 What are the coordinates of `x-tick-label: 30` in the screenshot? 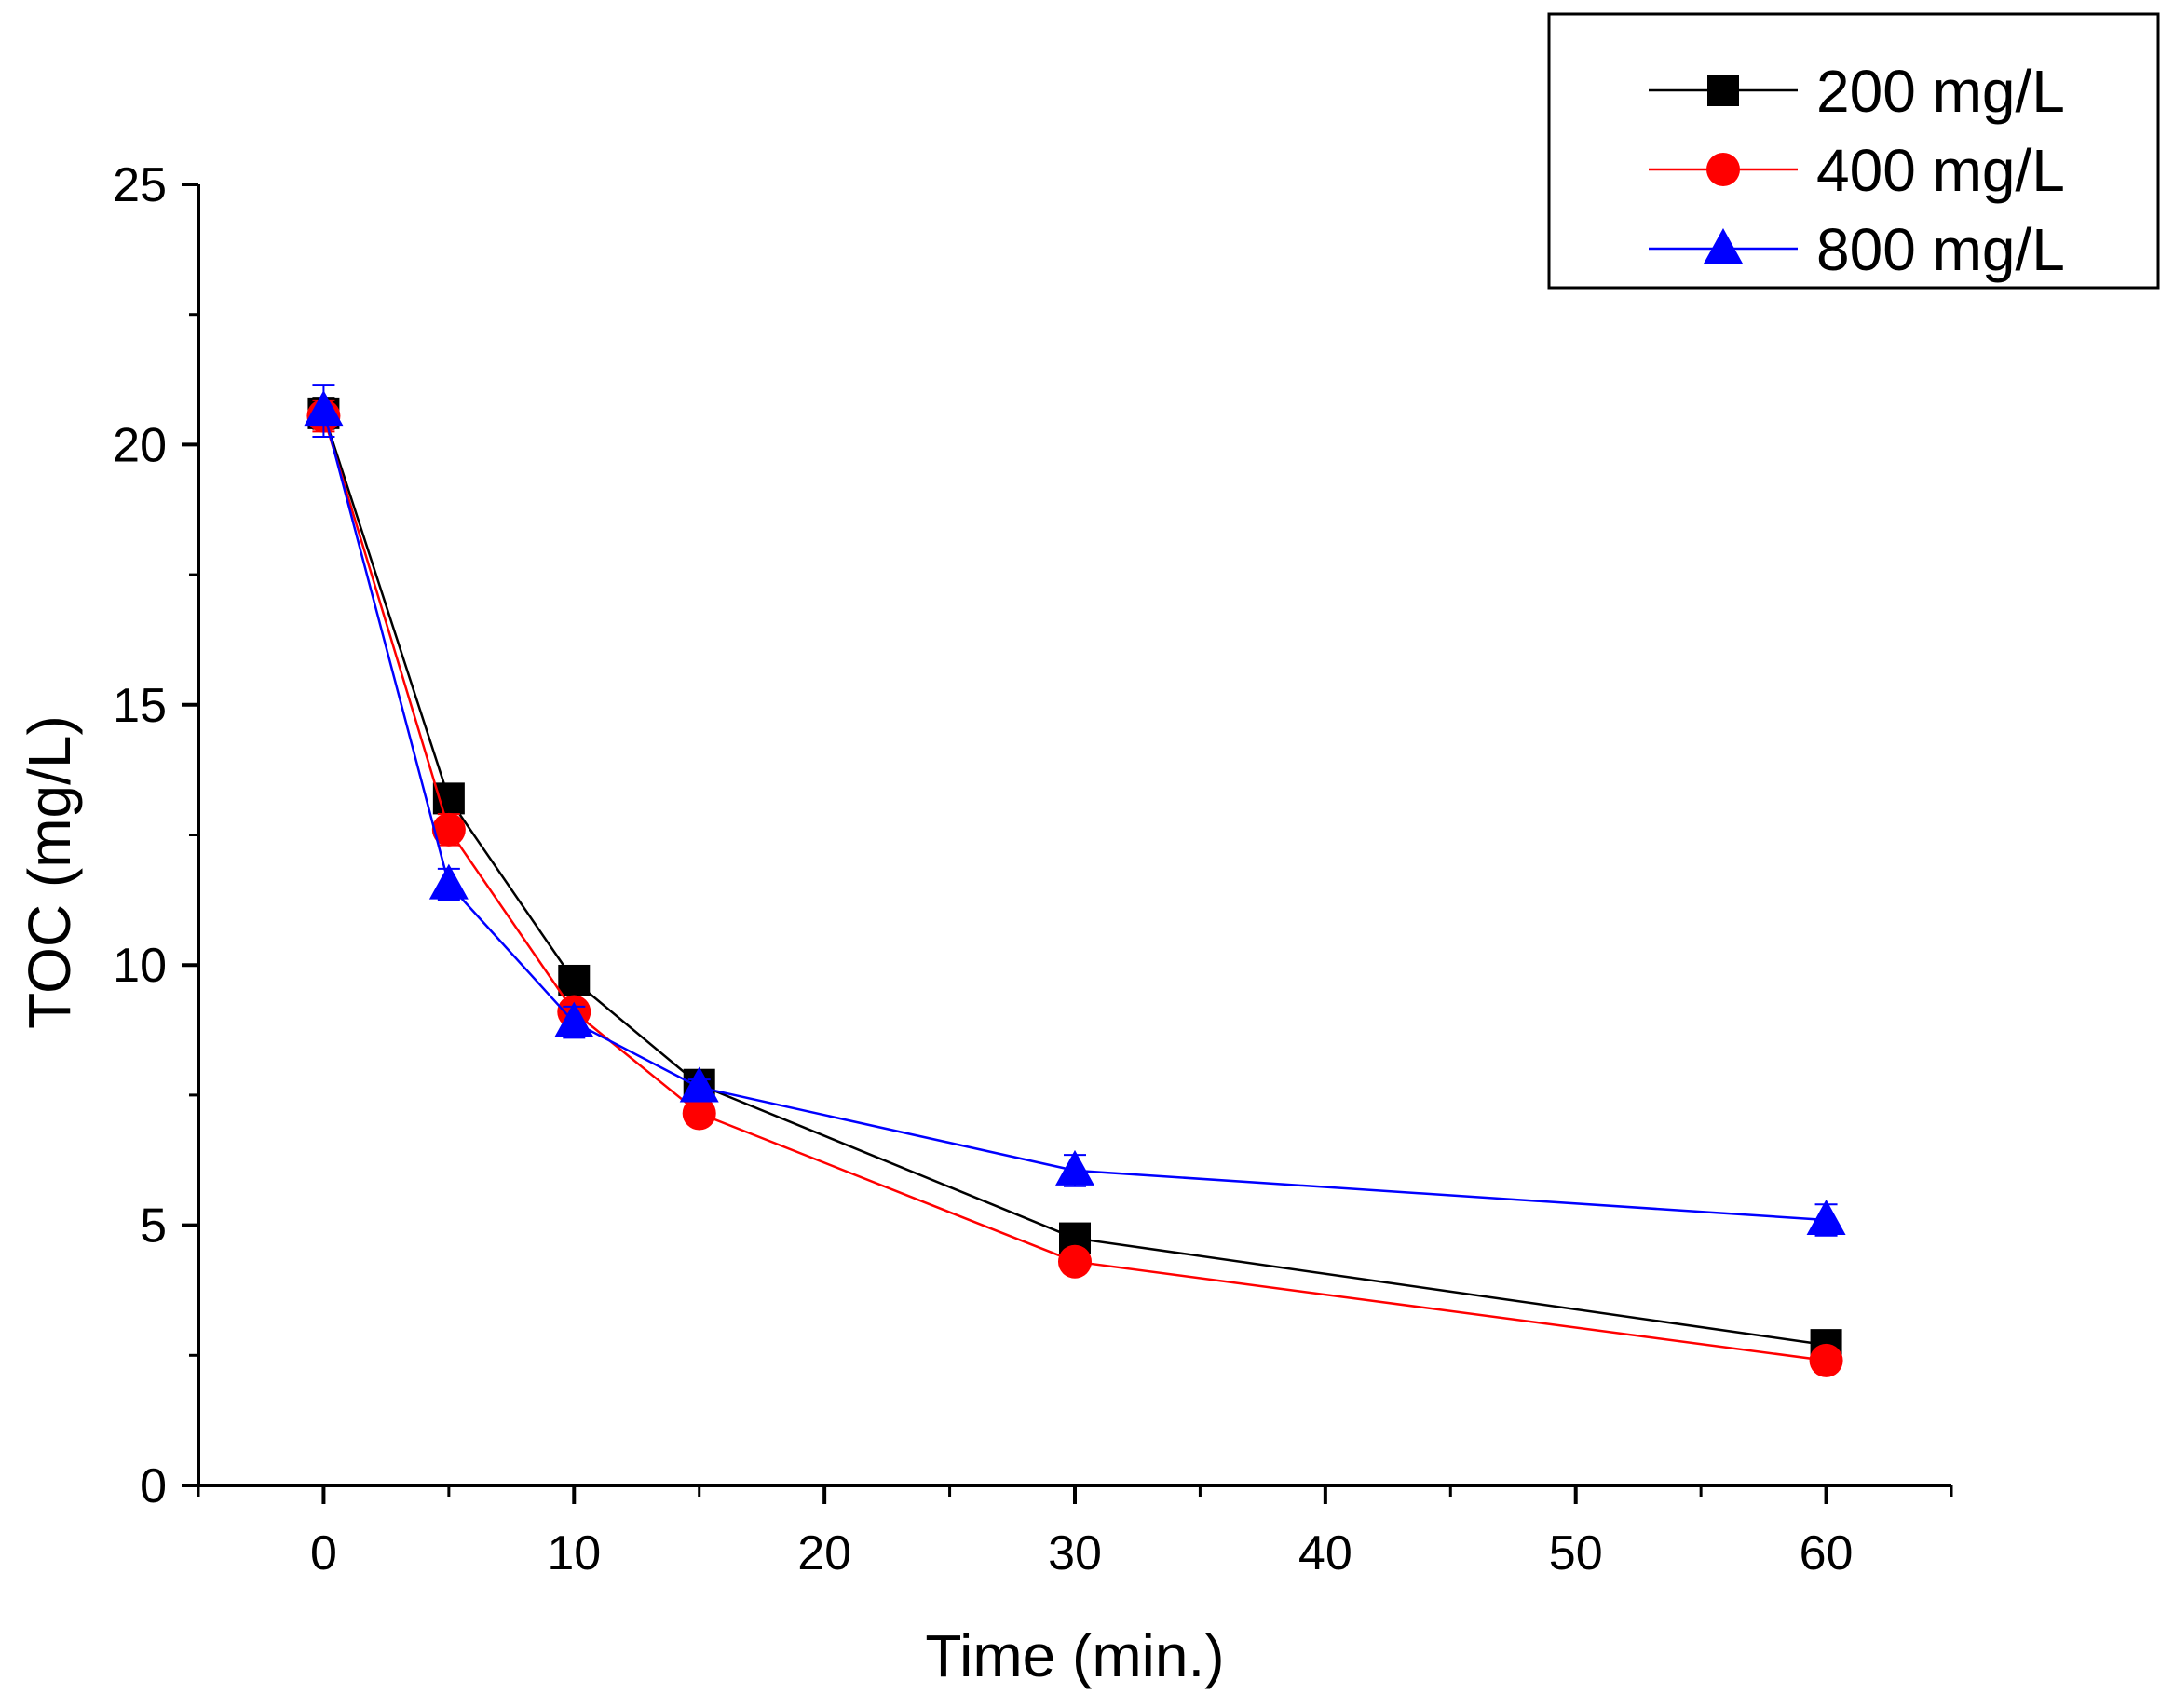 It's located at (1075, 1553).